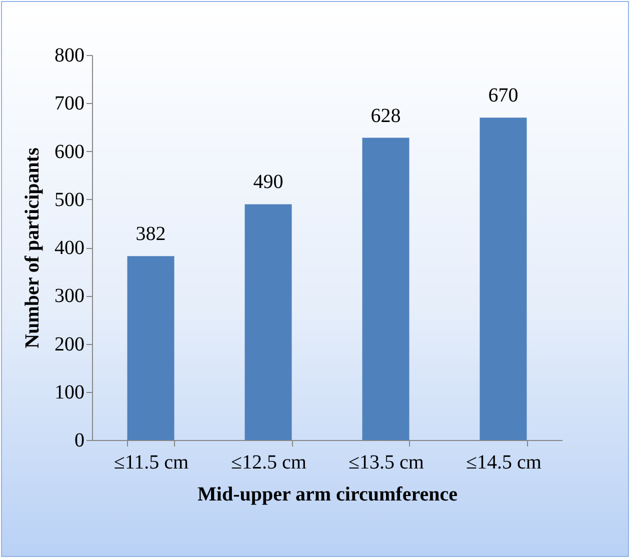 The height and width of the screenshot is (558, 630). I want to click on x-tick-label: ≤14.5 cm, so click(504, 463).